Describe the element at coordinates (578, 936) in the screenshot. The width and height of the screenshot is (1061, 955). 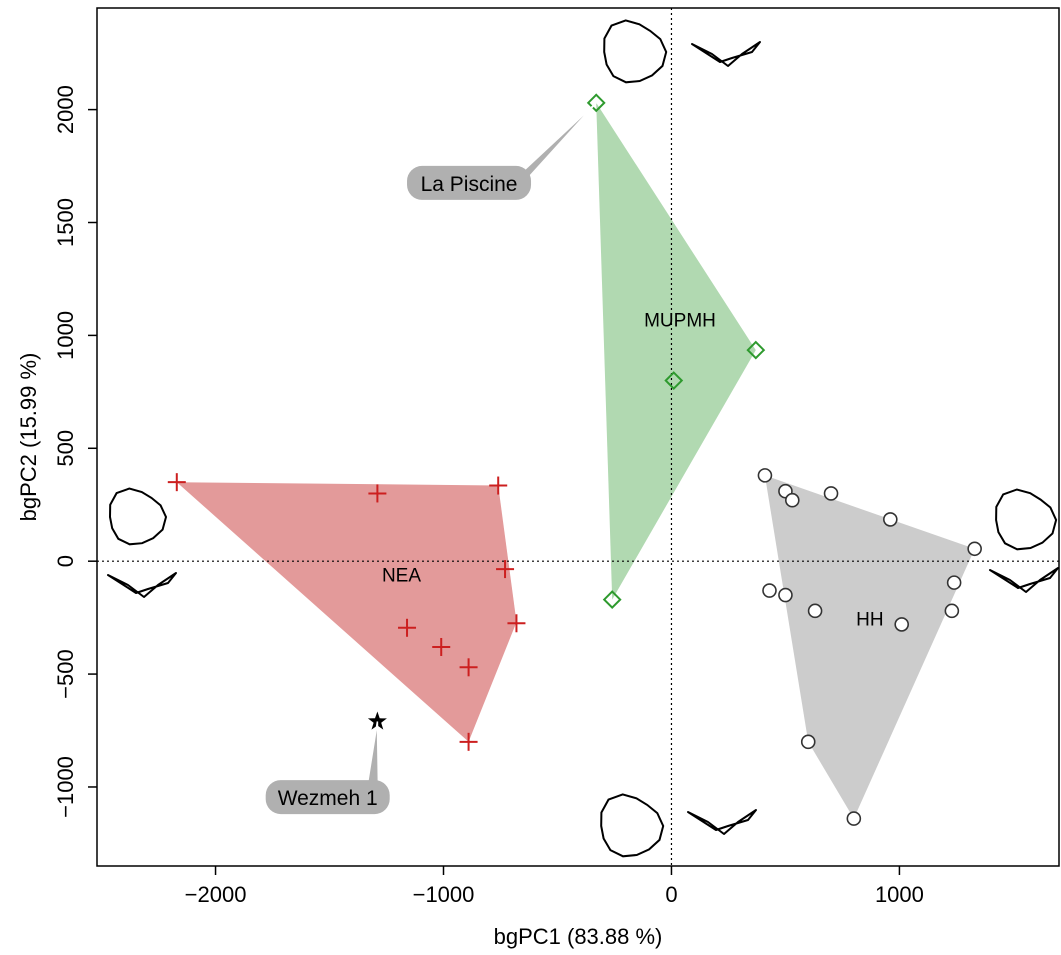
I see `x-axis-title: bgPC1 (83.88 %)` at that location.